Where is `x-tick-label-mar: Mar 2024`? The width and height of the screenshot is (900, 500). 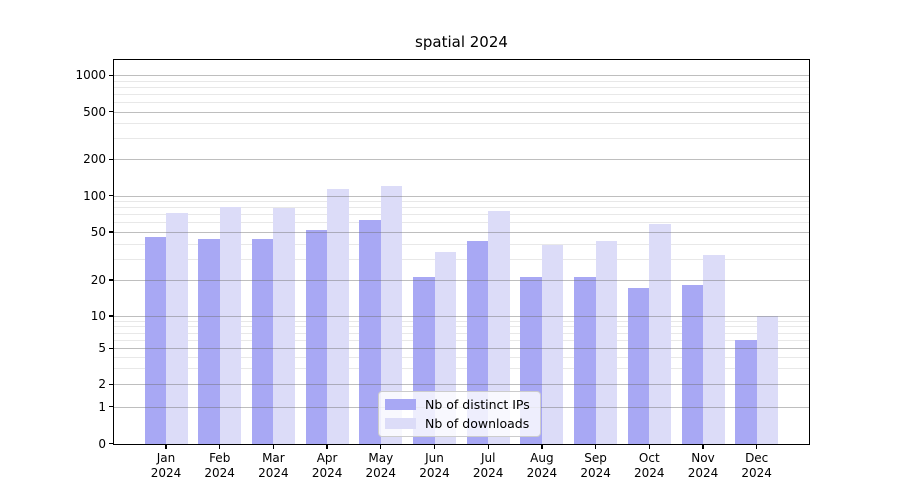 x-tick-label-mar: Mar 2024 is located at coordinates (273, 466).